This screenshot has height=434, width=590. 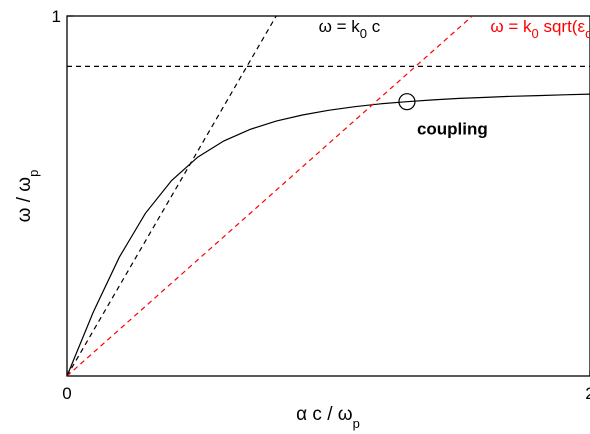 I want to click on line-label-0: ω = k0 c, so click(x=350, y=29).